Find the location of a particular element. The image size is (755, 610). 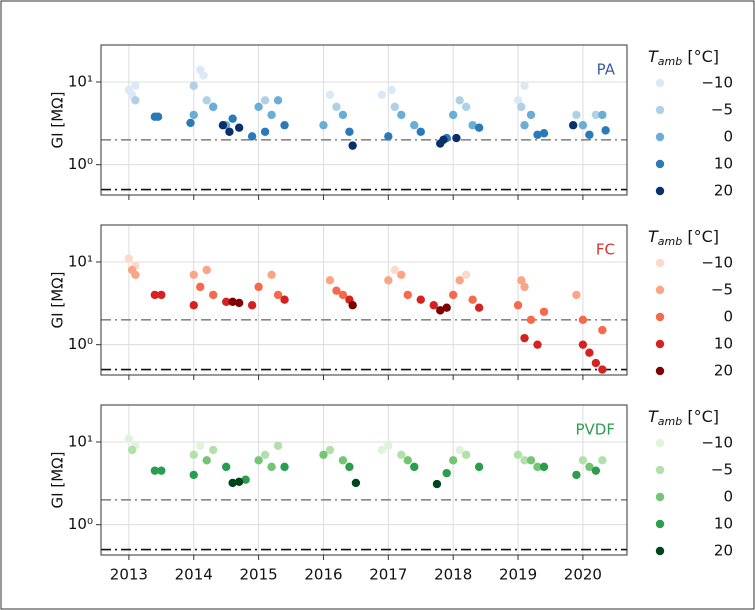

legend-label: −10 is located at coordinates (717, 263).